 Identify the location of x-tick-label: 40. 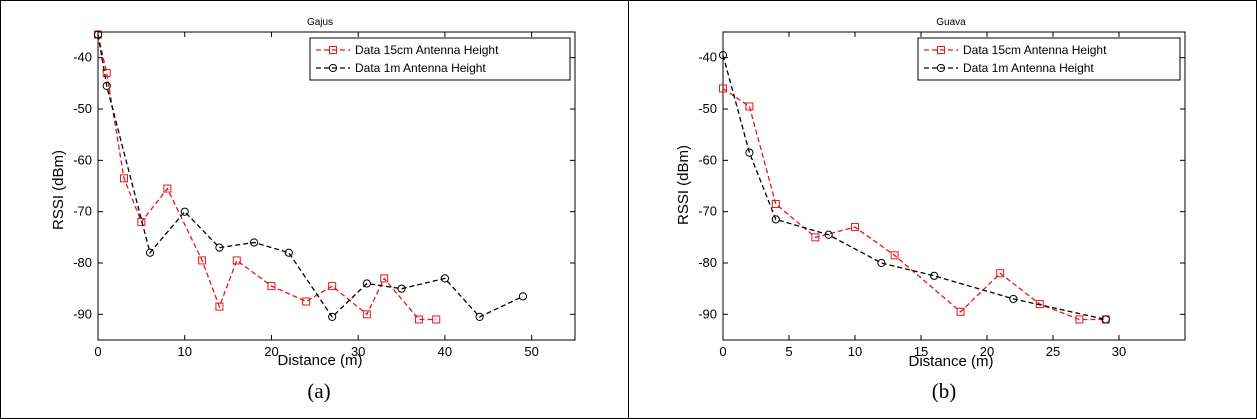
(445, 351).